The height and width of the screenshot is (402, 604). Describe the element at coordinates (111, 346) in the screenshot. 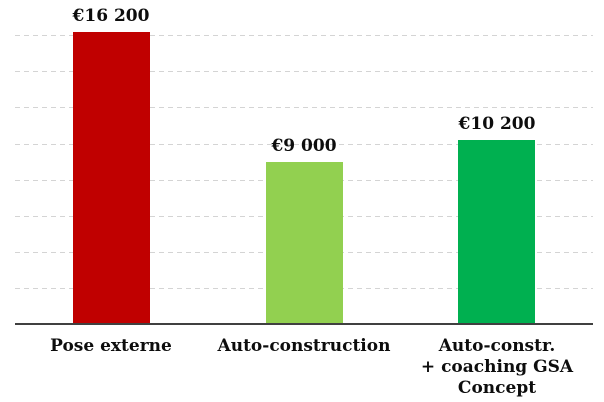

I see `category-label-1: Pose externe` at that location.